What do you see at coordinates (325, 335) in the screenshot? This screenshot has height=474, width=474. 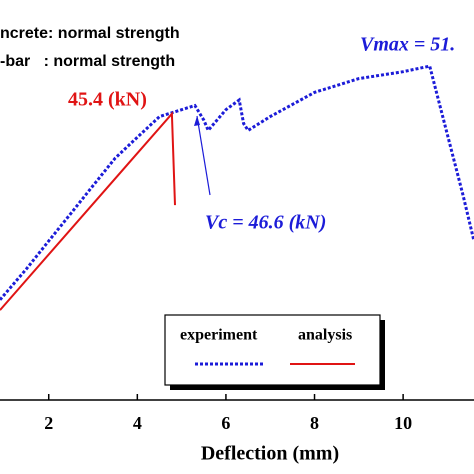 I see `legend-label: analysis` at bounding box center [325, 335].